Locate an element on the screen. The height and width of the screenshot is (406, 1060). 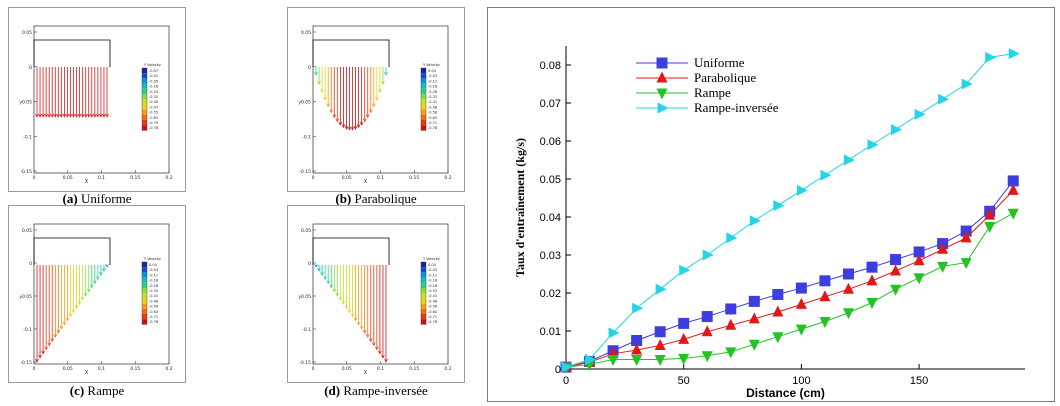
legend-value: -0.63 is located at coordinates (153, 118).